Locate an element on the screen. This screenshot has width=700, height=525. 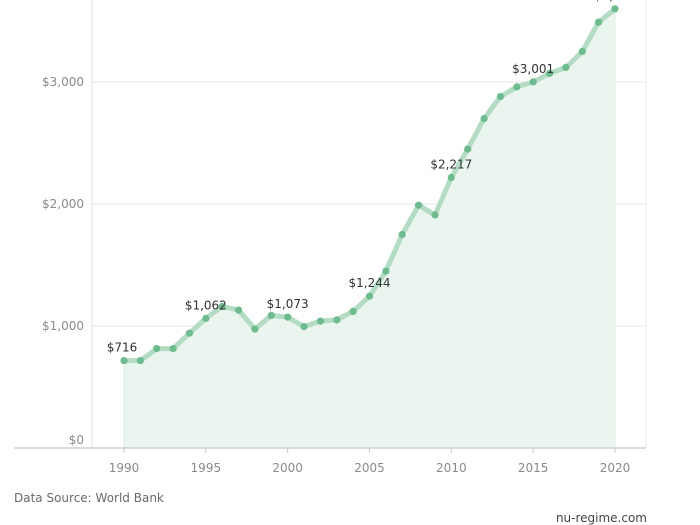
y-tick-label-2: $2,000 is located at coordinates (63, 204).